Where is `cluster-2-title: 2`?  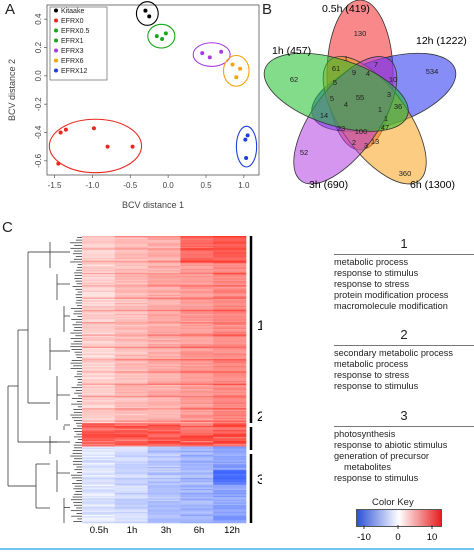
cluster-2-title: 2 is located at coordinates (404, 334).